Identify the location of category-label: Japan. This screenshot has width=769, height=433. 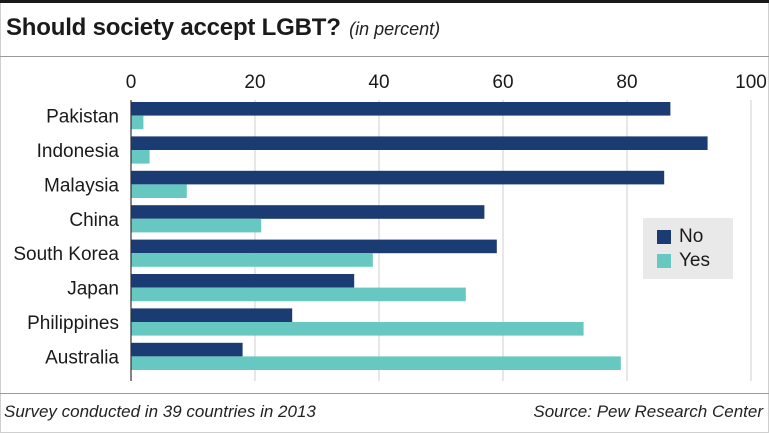
(93, 289).